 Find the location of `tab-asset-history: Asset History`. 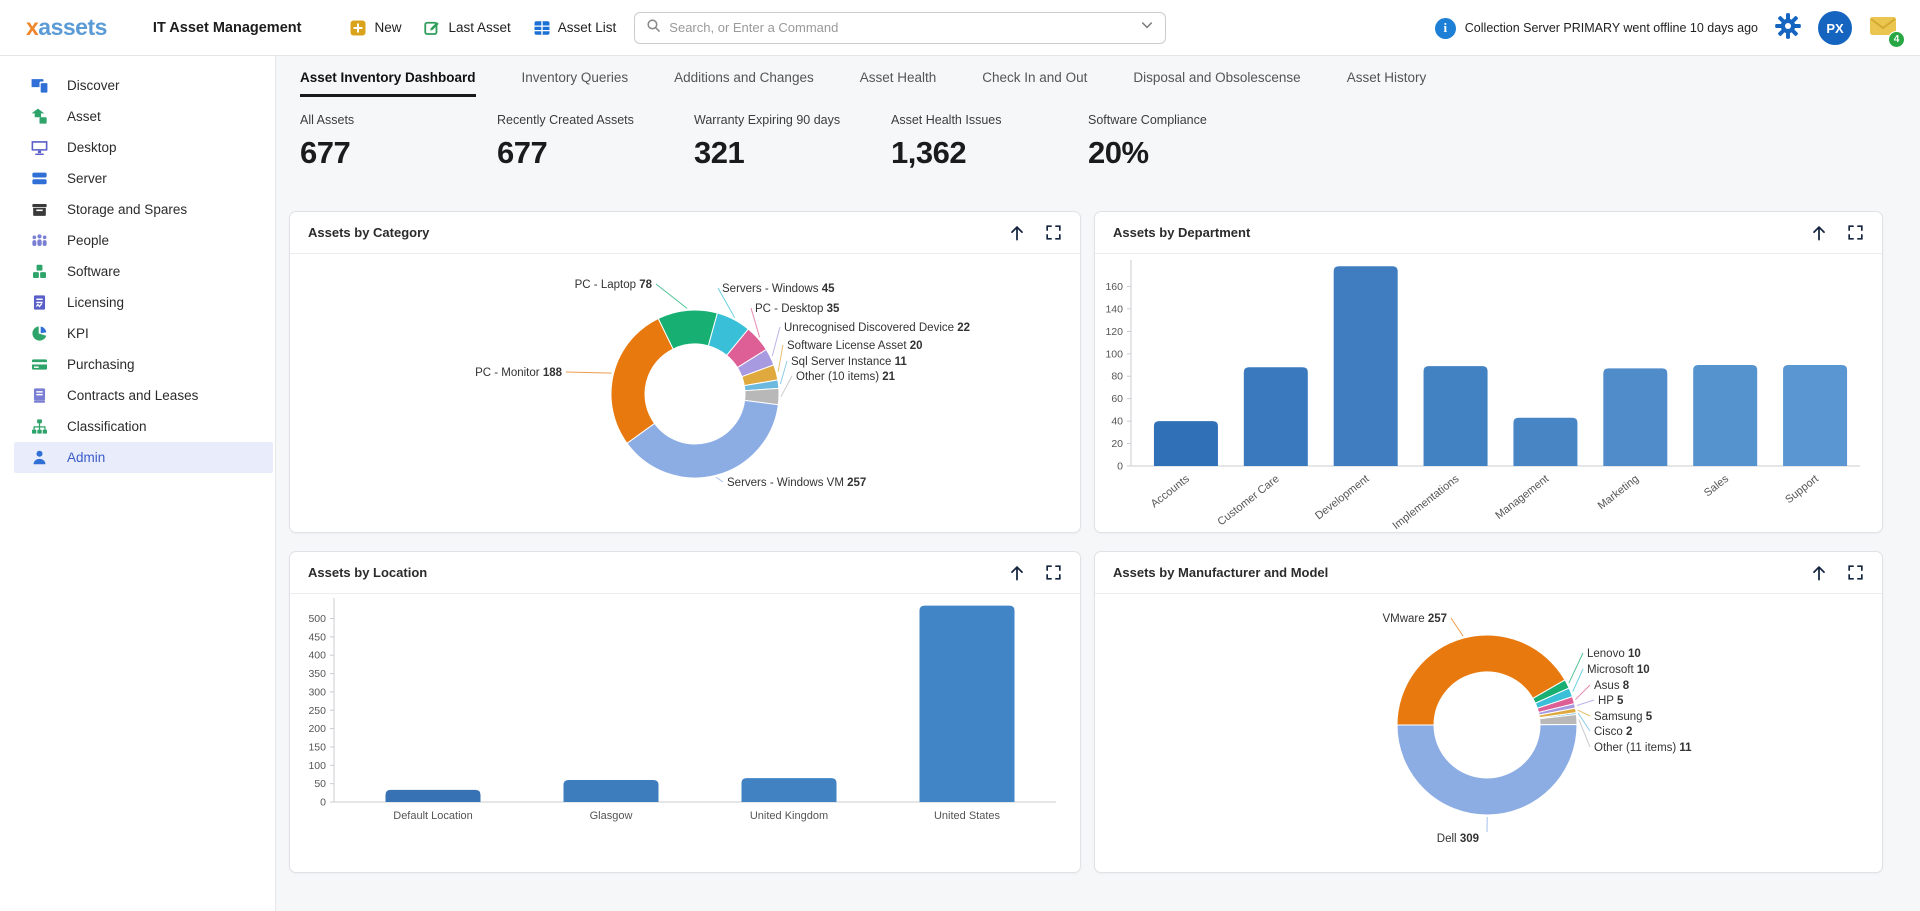

tab-asset-history: Asset History is located at coordinates (1386, 77).